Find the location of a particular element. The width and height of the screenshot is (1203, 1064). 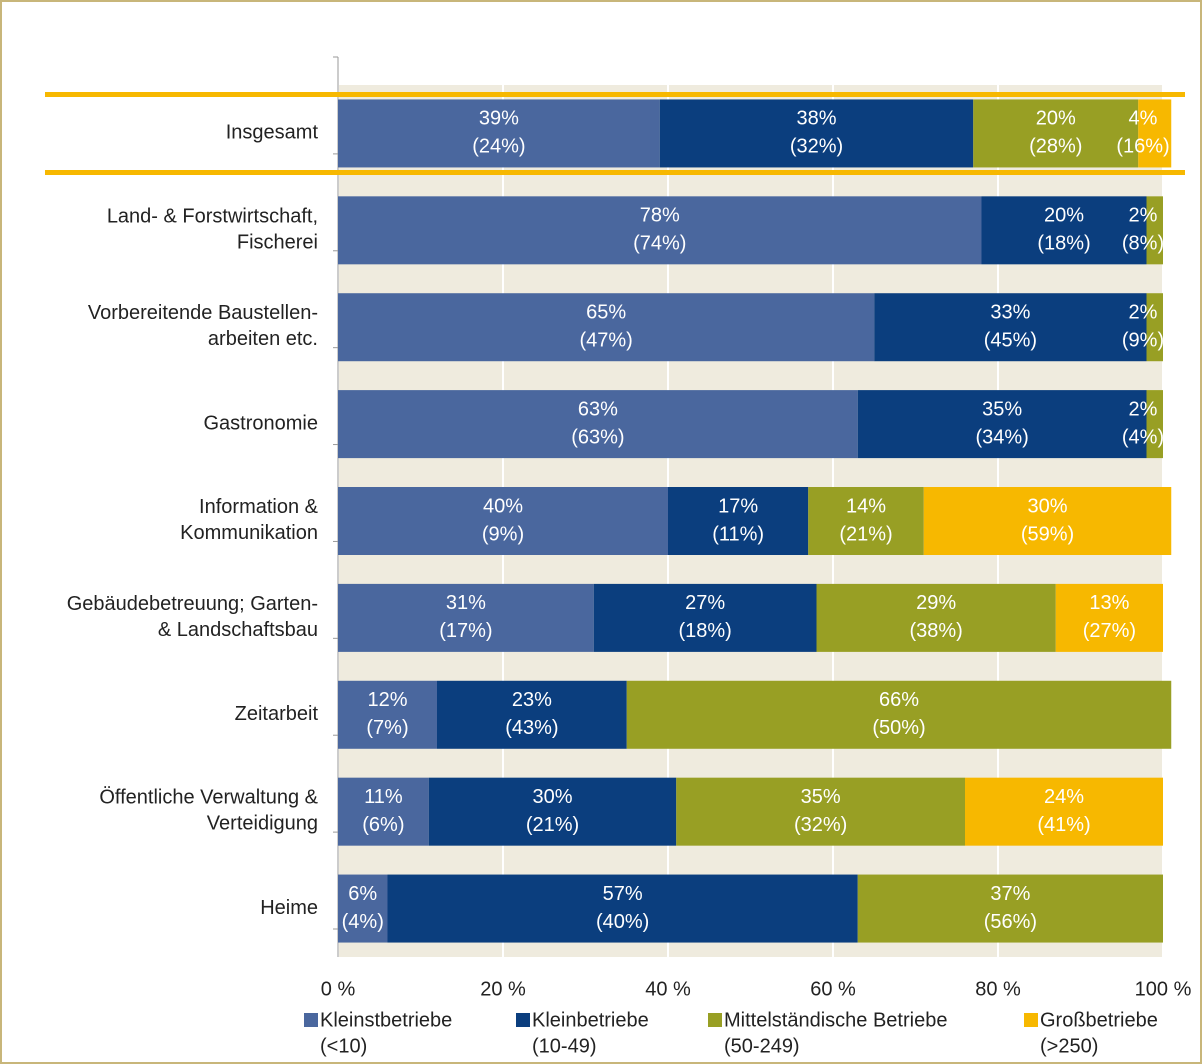

category-label: Zeitarbeit is located at coordinates (277, 714).